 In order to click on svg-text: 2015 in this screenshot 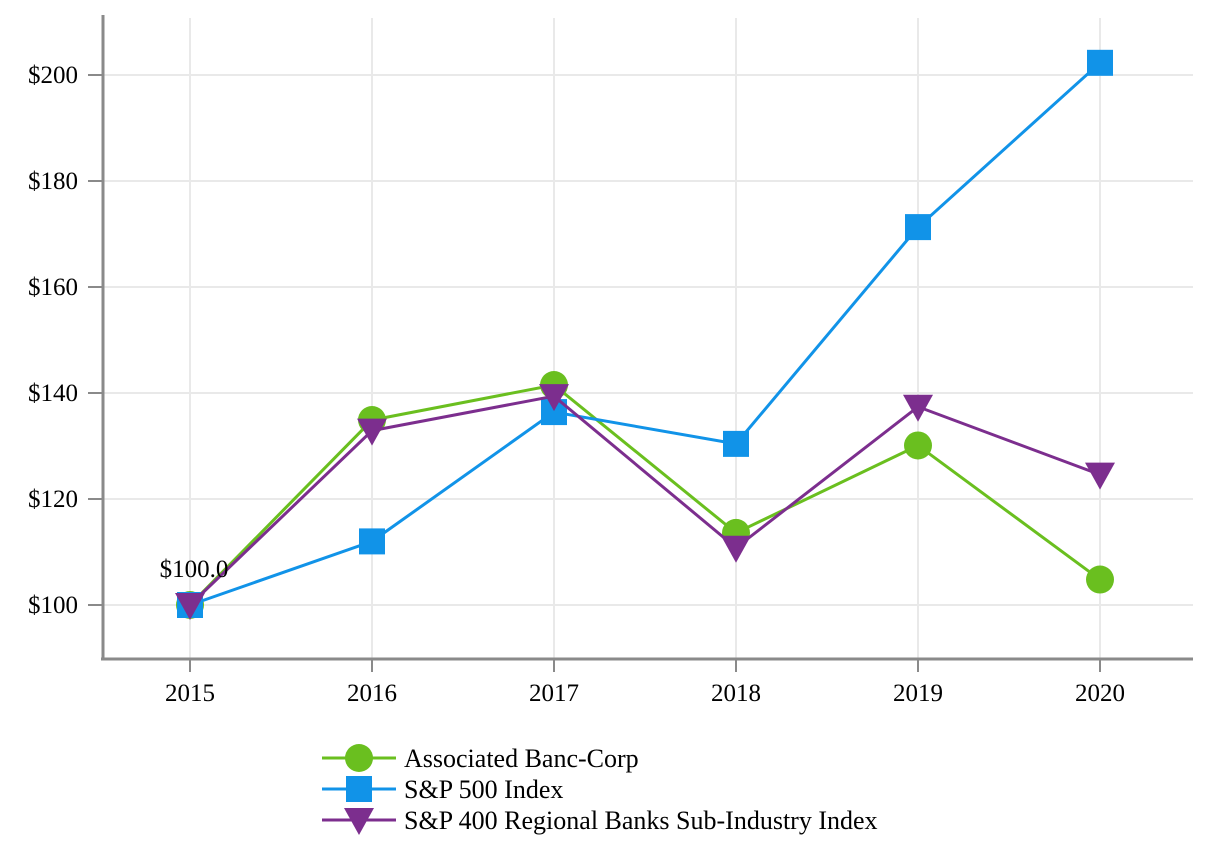, I will do `click(190, 693)`.